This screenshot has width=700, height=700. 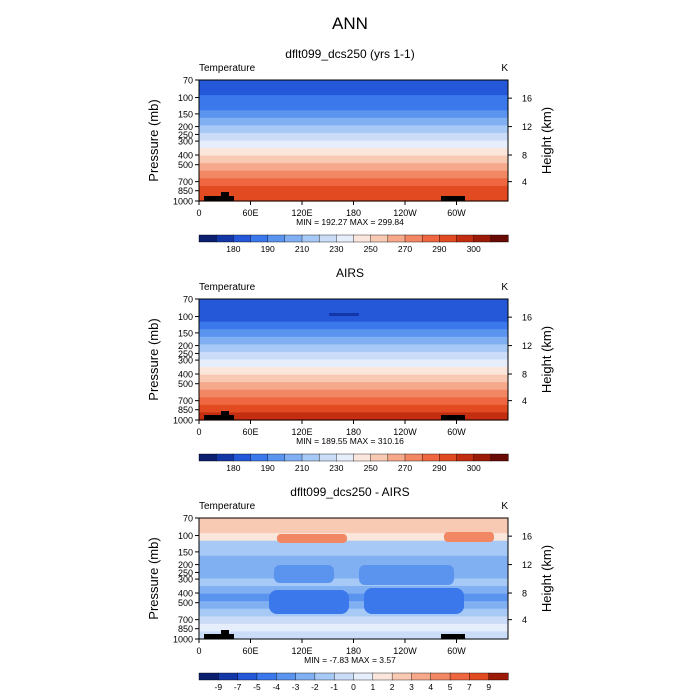 I want to click on y-tick-label: 150, so click(x=185, y=114).